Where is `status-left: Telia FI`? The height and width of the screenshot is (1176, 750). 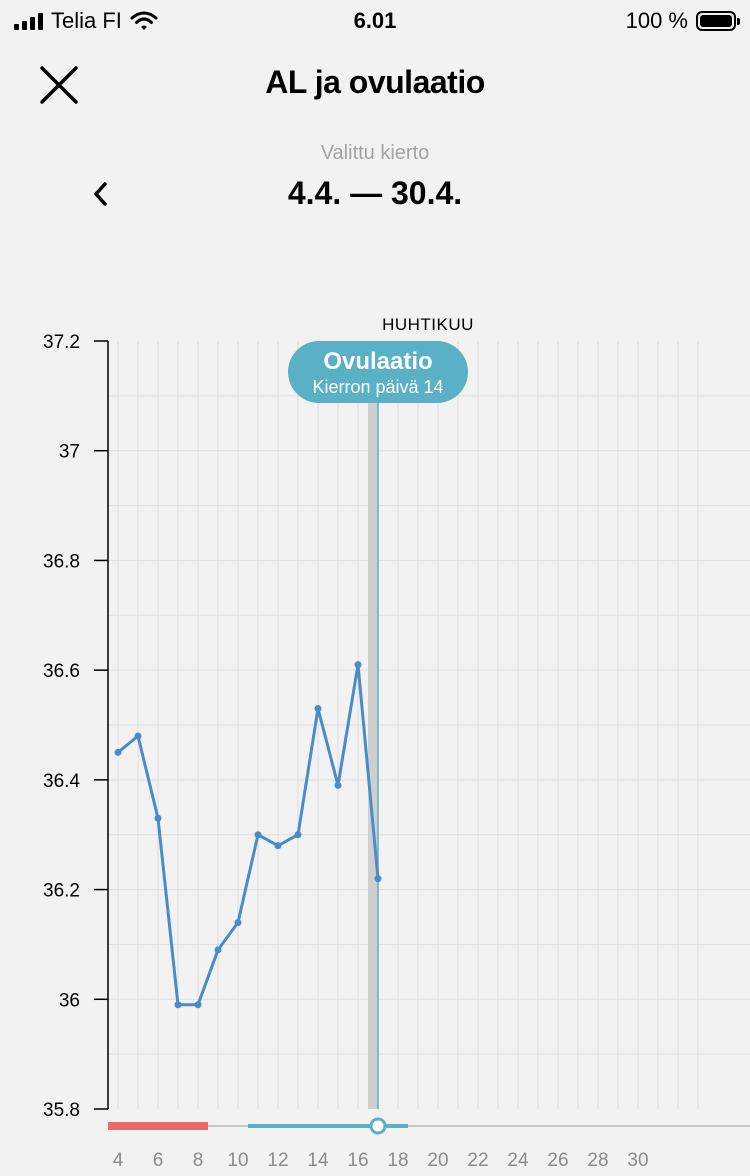 status-left: Telia FI is located at coordinates (86, 21).